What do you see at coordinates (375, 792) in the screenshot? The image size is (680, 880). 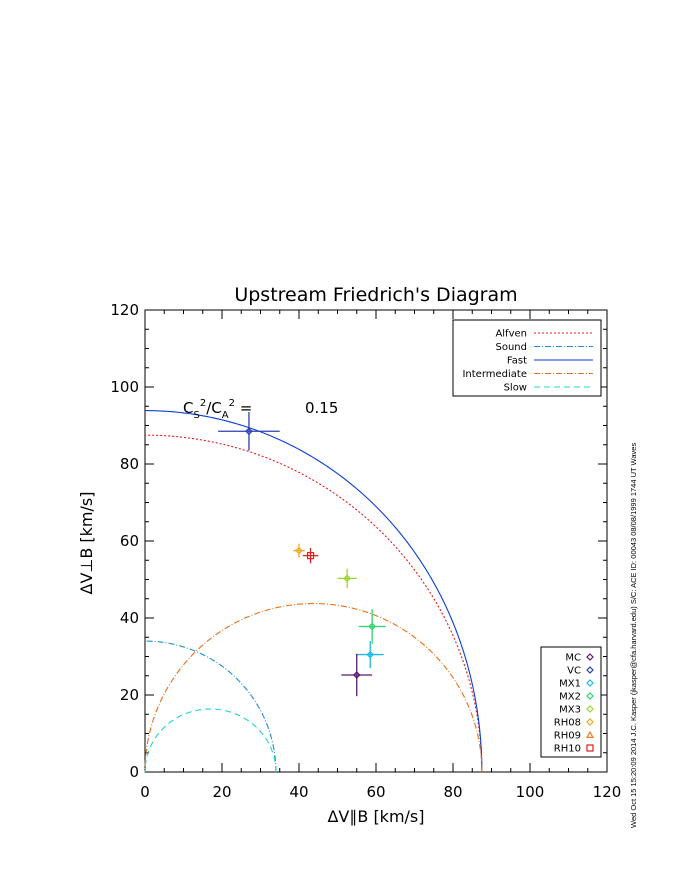 I see `x-tick-label: 60` at bounding box center [375, 792].